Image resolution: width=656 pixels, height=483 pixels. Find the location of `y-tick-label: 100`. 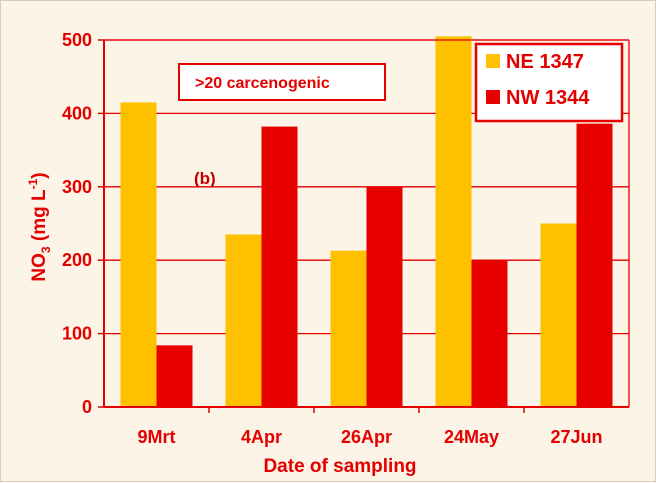

y-tick-label: 100 is located at coordinates (77, 334).